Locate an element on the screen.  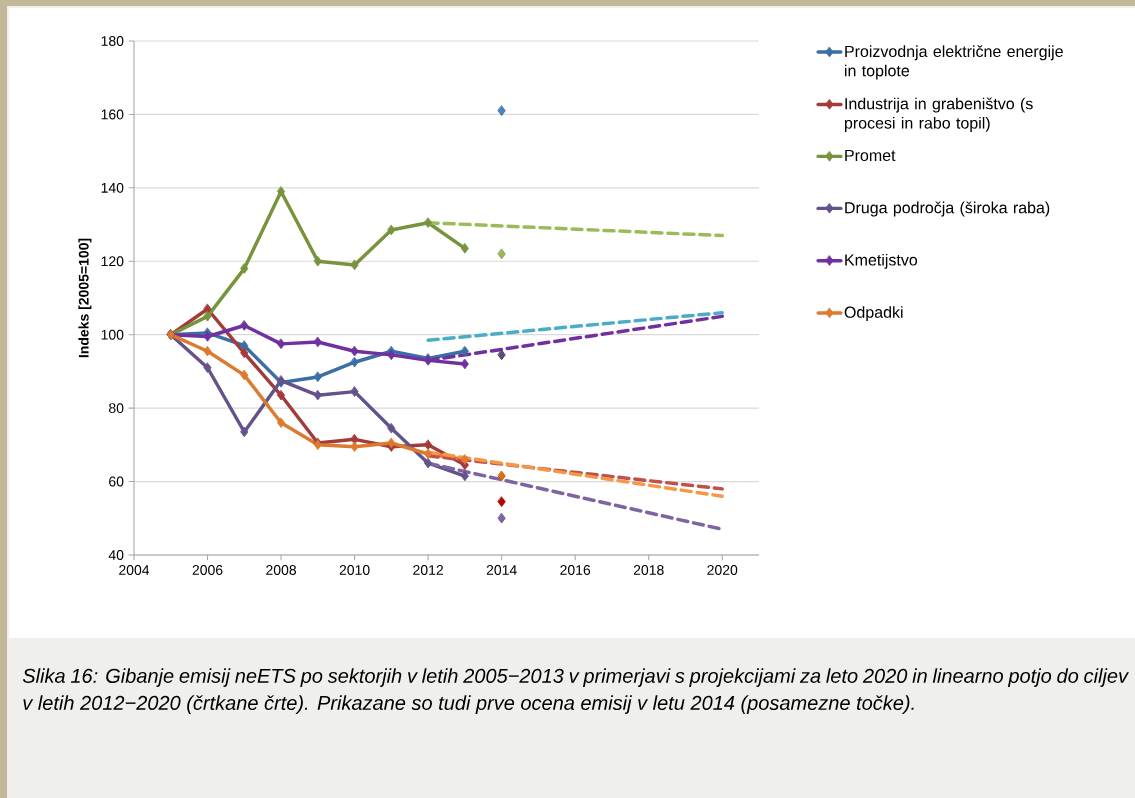
y-tick-label: 40 is located at coordinates (116, 555).